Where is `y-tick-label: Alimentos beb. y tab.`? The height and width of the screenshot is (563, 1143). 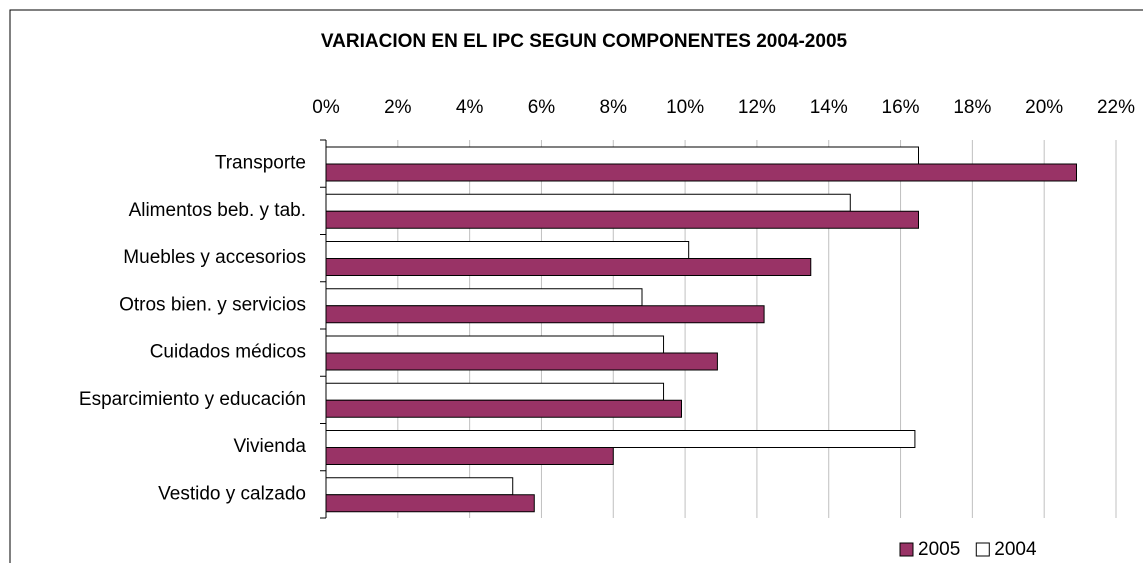
y-tick-label: Alimentos beb. y tab. is located at coordinates (217, 210).